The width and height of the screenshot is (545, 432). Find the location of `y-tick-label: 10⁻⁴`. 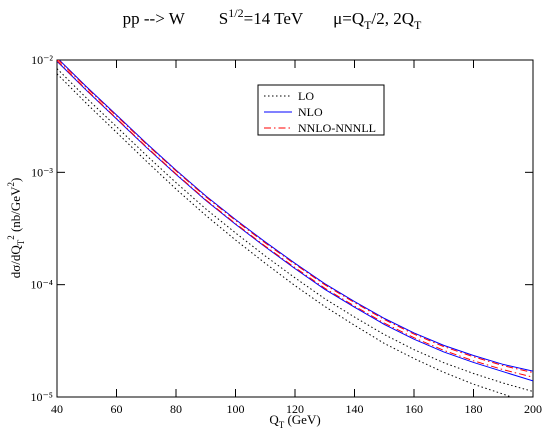

y-tick-label: 10⁻⁴ is located at coordinates (41, 285).